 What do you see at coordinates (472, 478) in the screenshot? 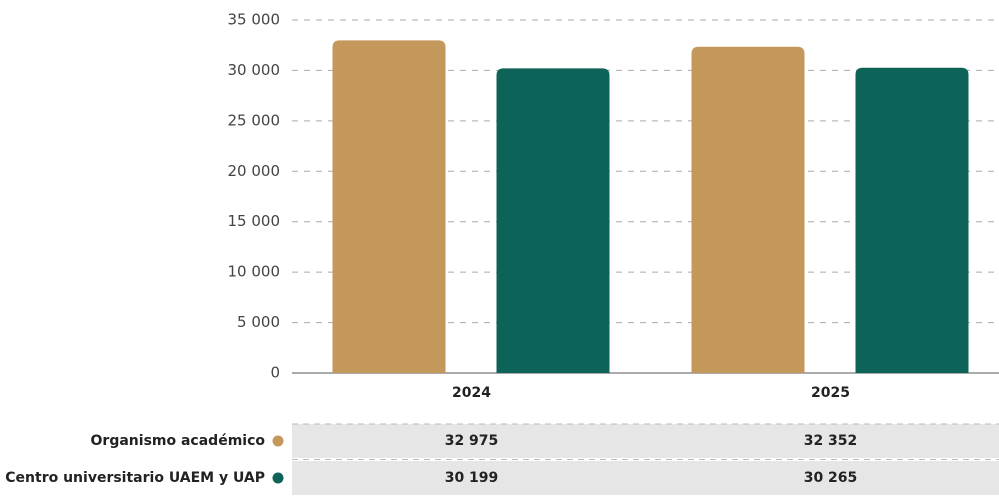
I see `table-value: 30 199` at bounding box center [472, 478].